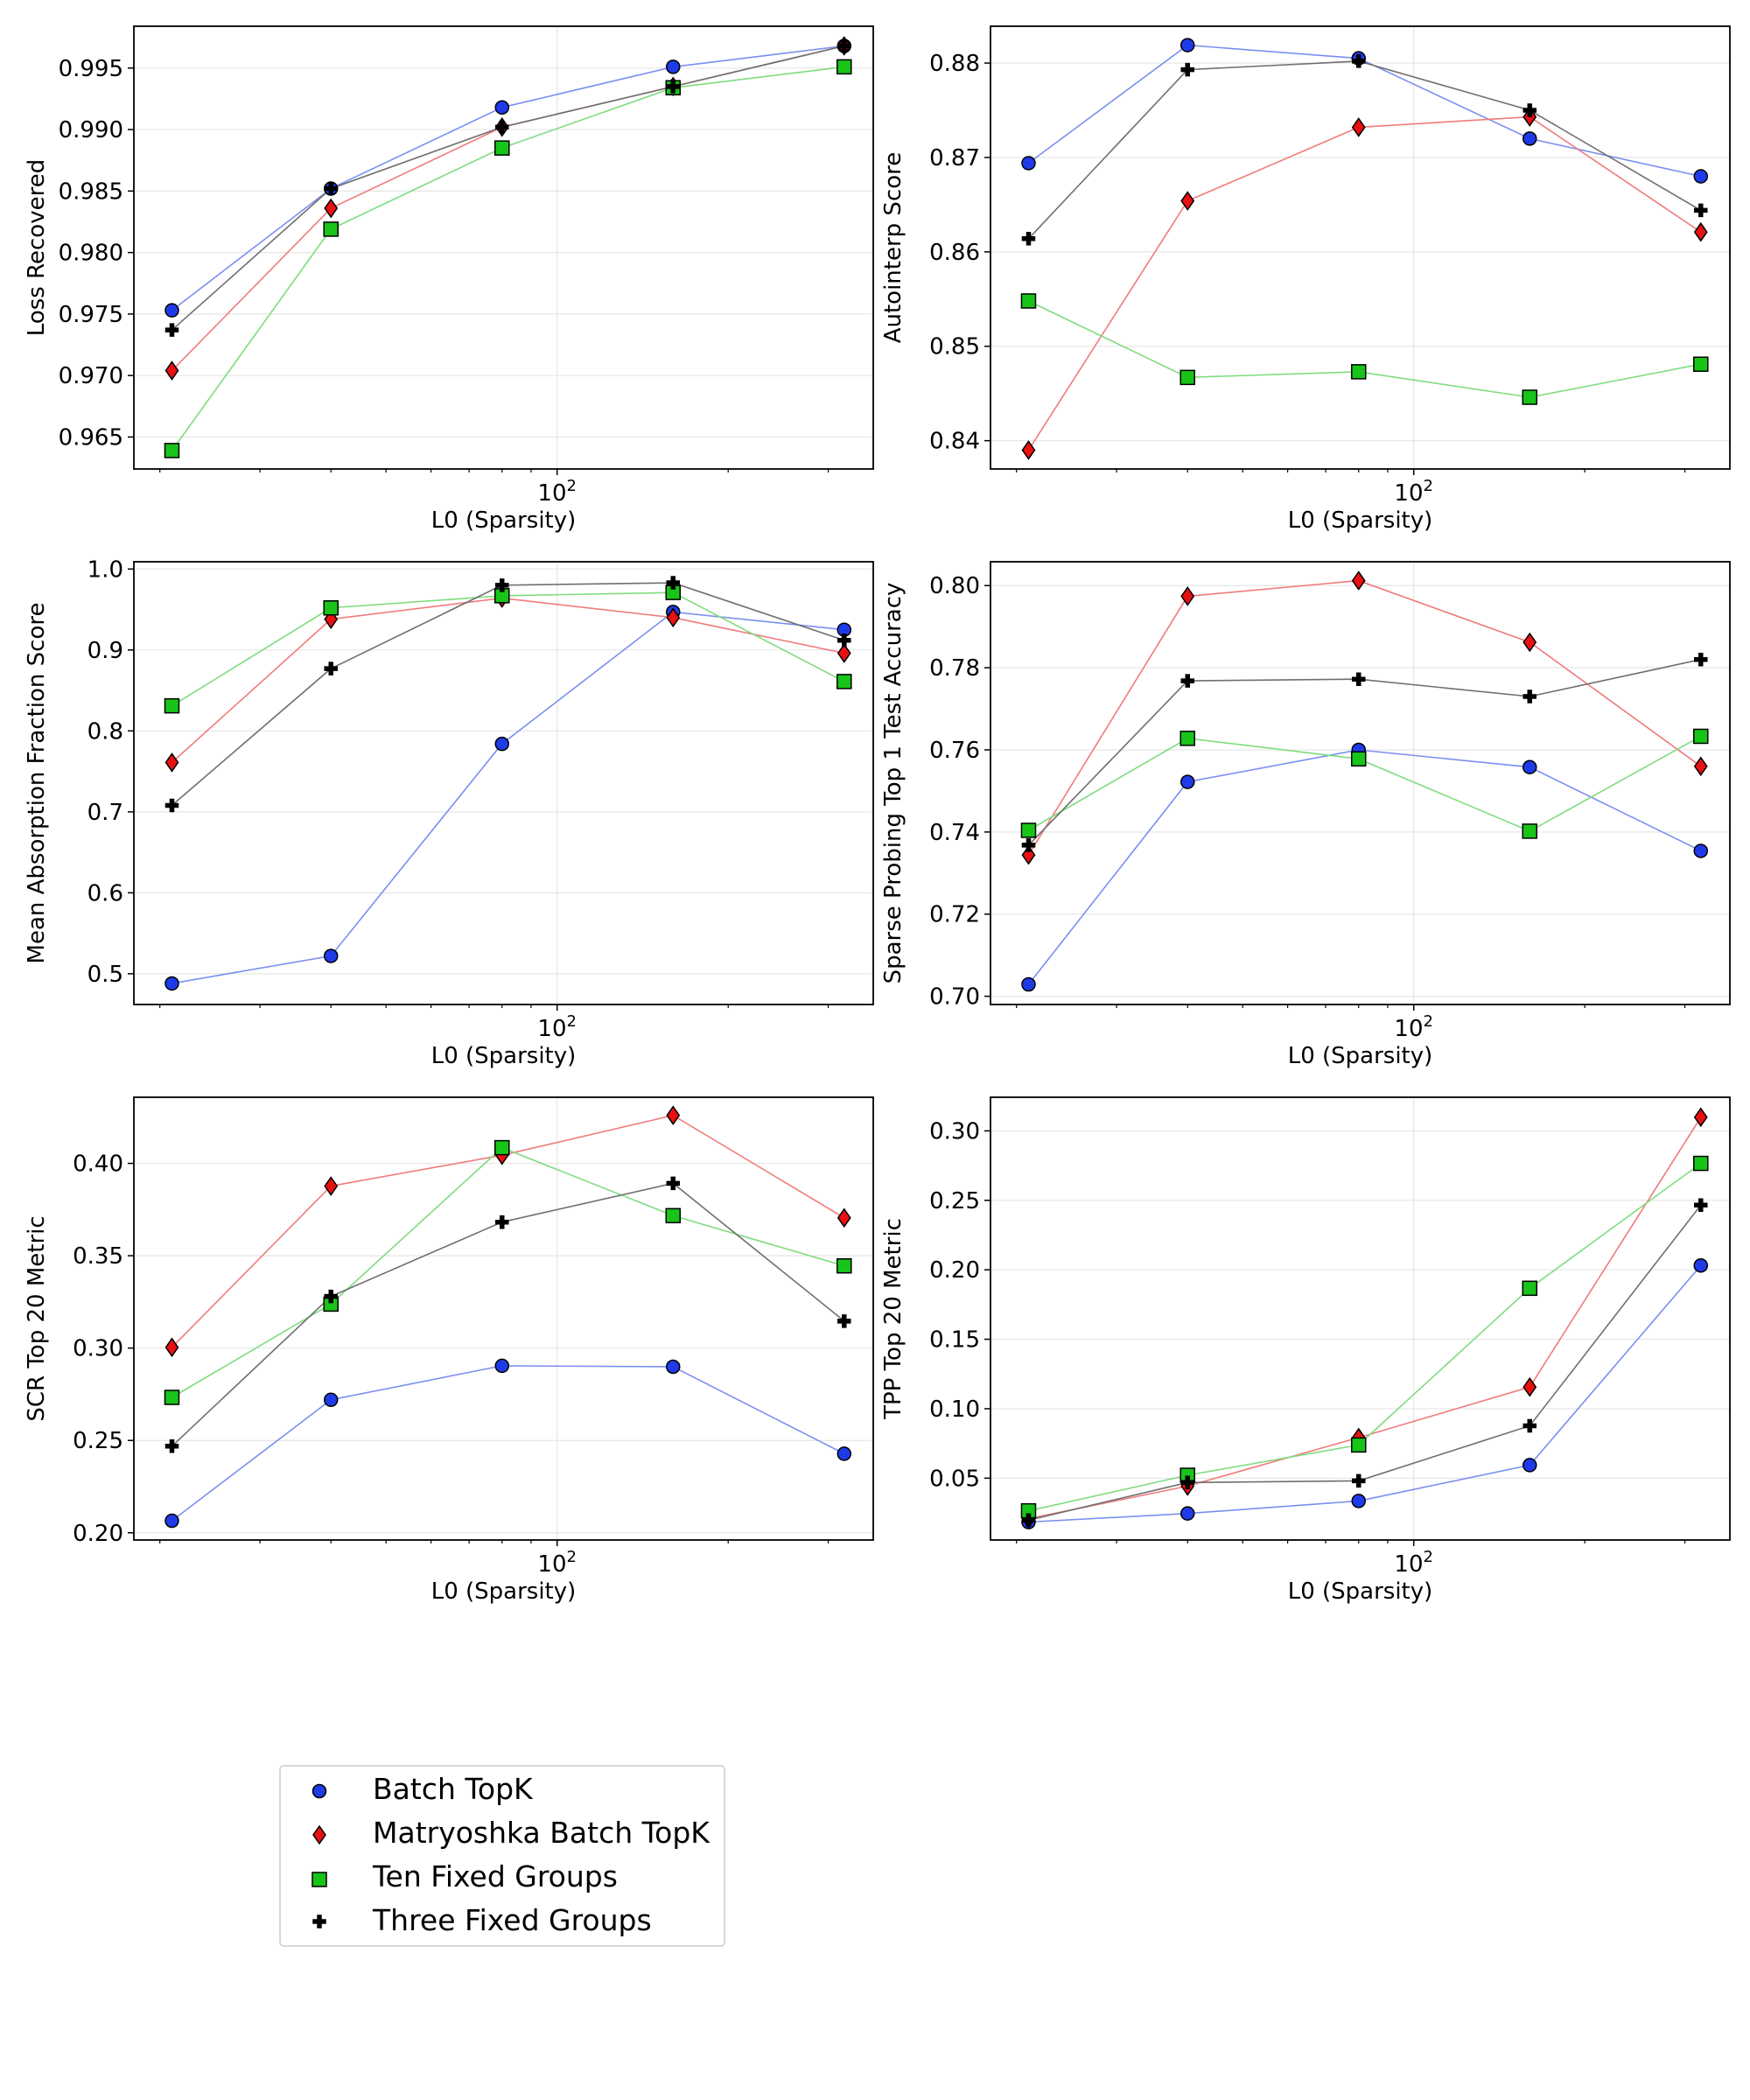 The image size is (1750, 2100). What do you see at coordinates (893, 783) in the screenshot?
I see `y-axis-label: Sparse Probing Top 1 Test Accuracy` at bounding box center [893, 783].